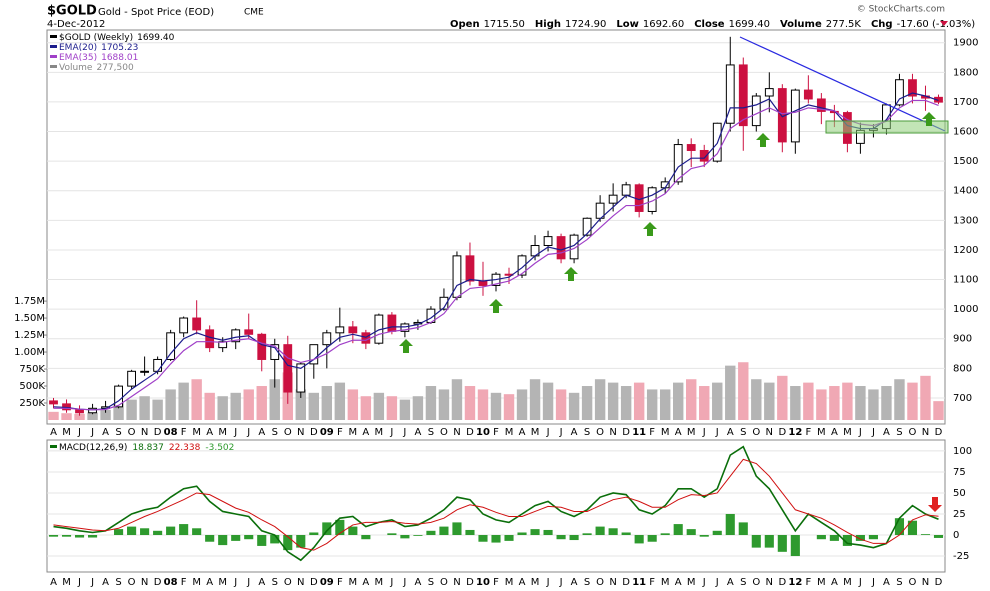 The image size is (990, 591). I want to click on macd-line, so click(496, 504).